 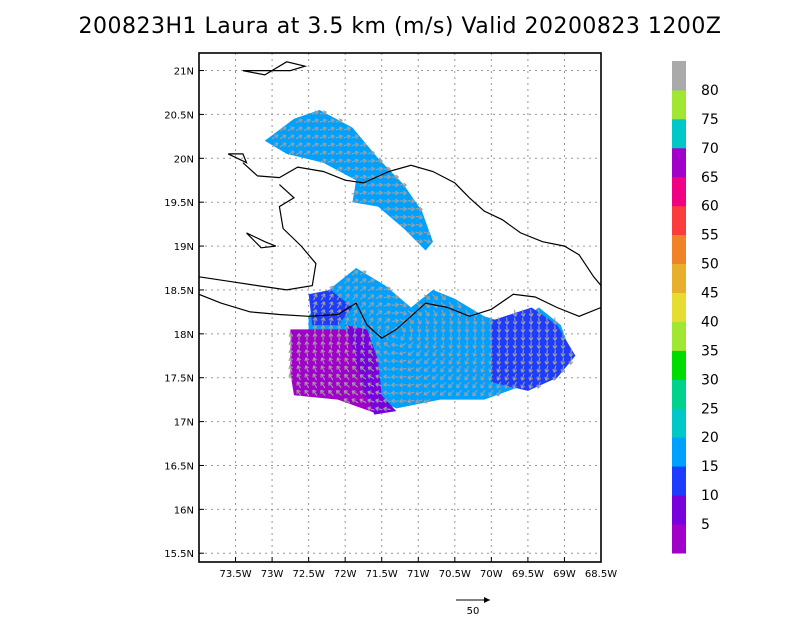 What do you see at coordinates (179, 379) in the screenshot?
I see `y-tick-label: 17.5N` at bounding box center [179, 379].